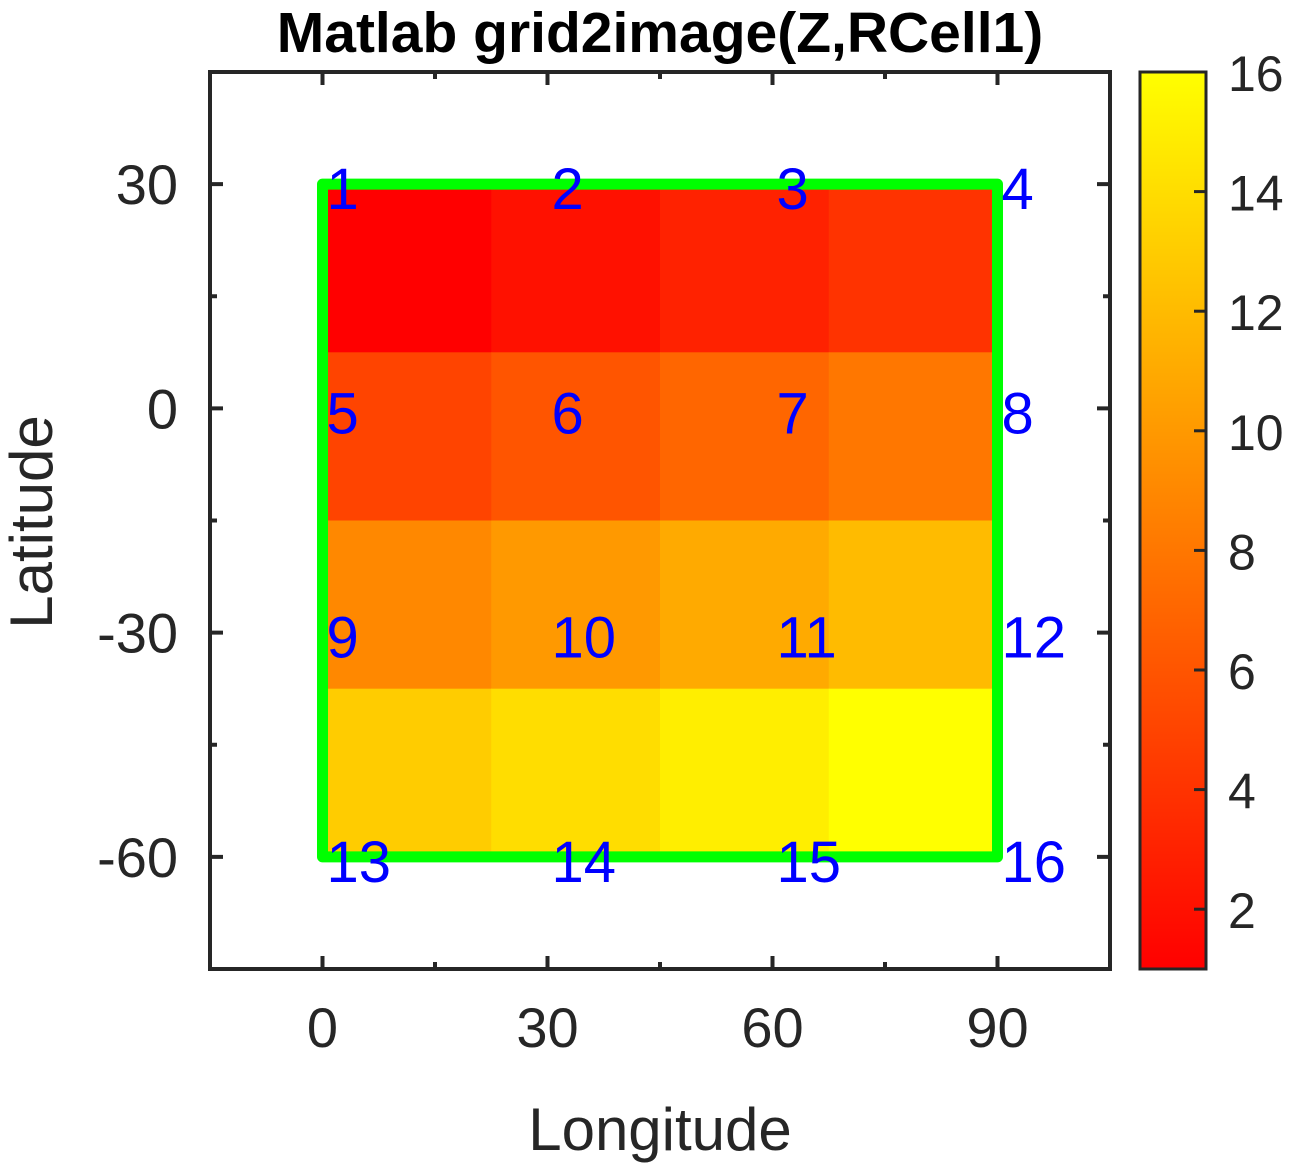 This screenshot has width=1289, height=1167. I want to click on colorbar-tick-label: 4, so click(1242, 792).